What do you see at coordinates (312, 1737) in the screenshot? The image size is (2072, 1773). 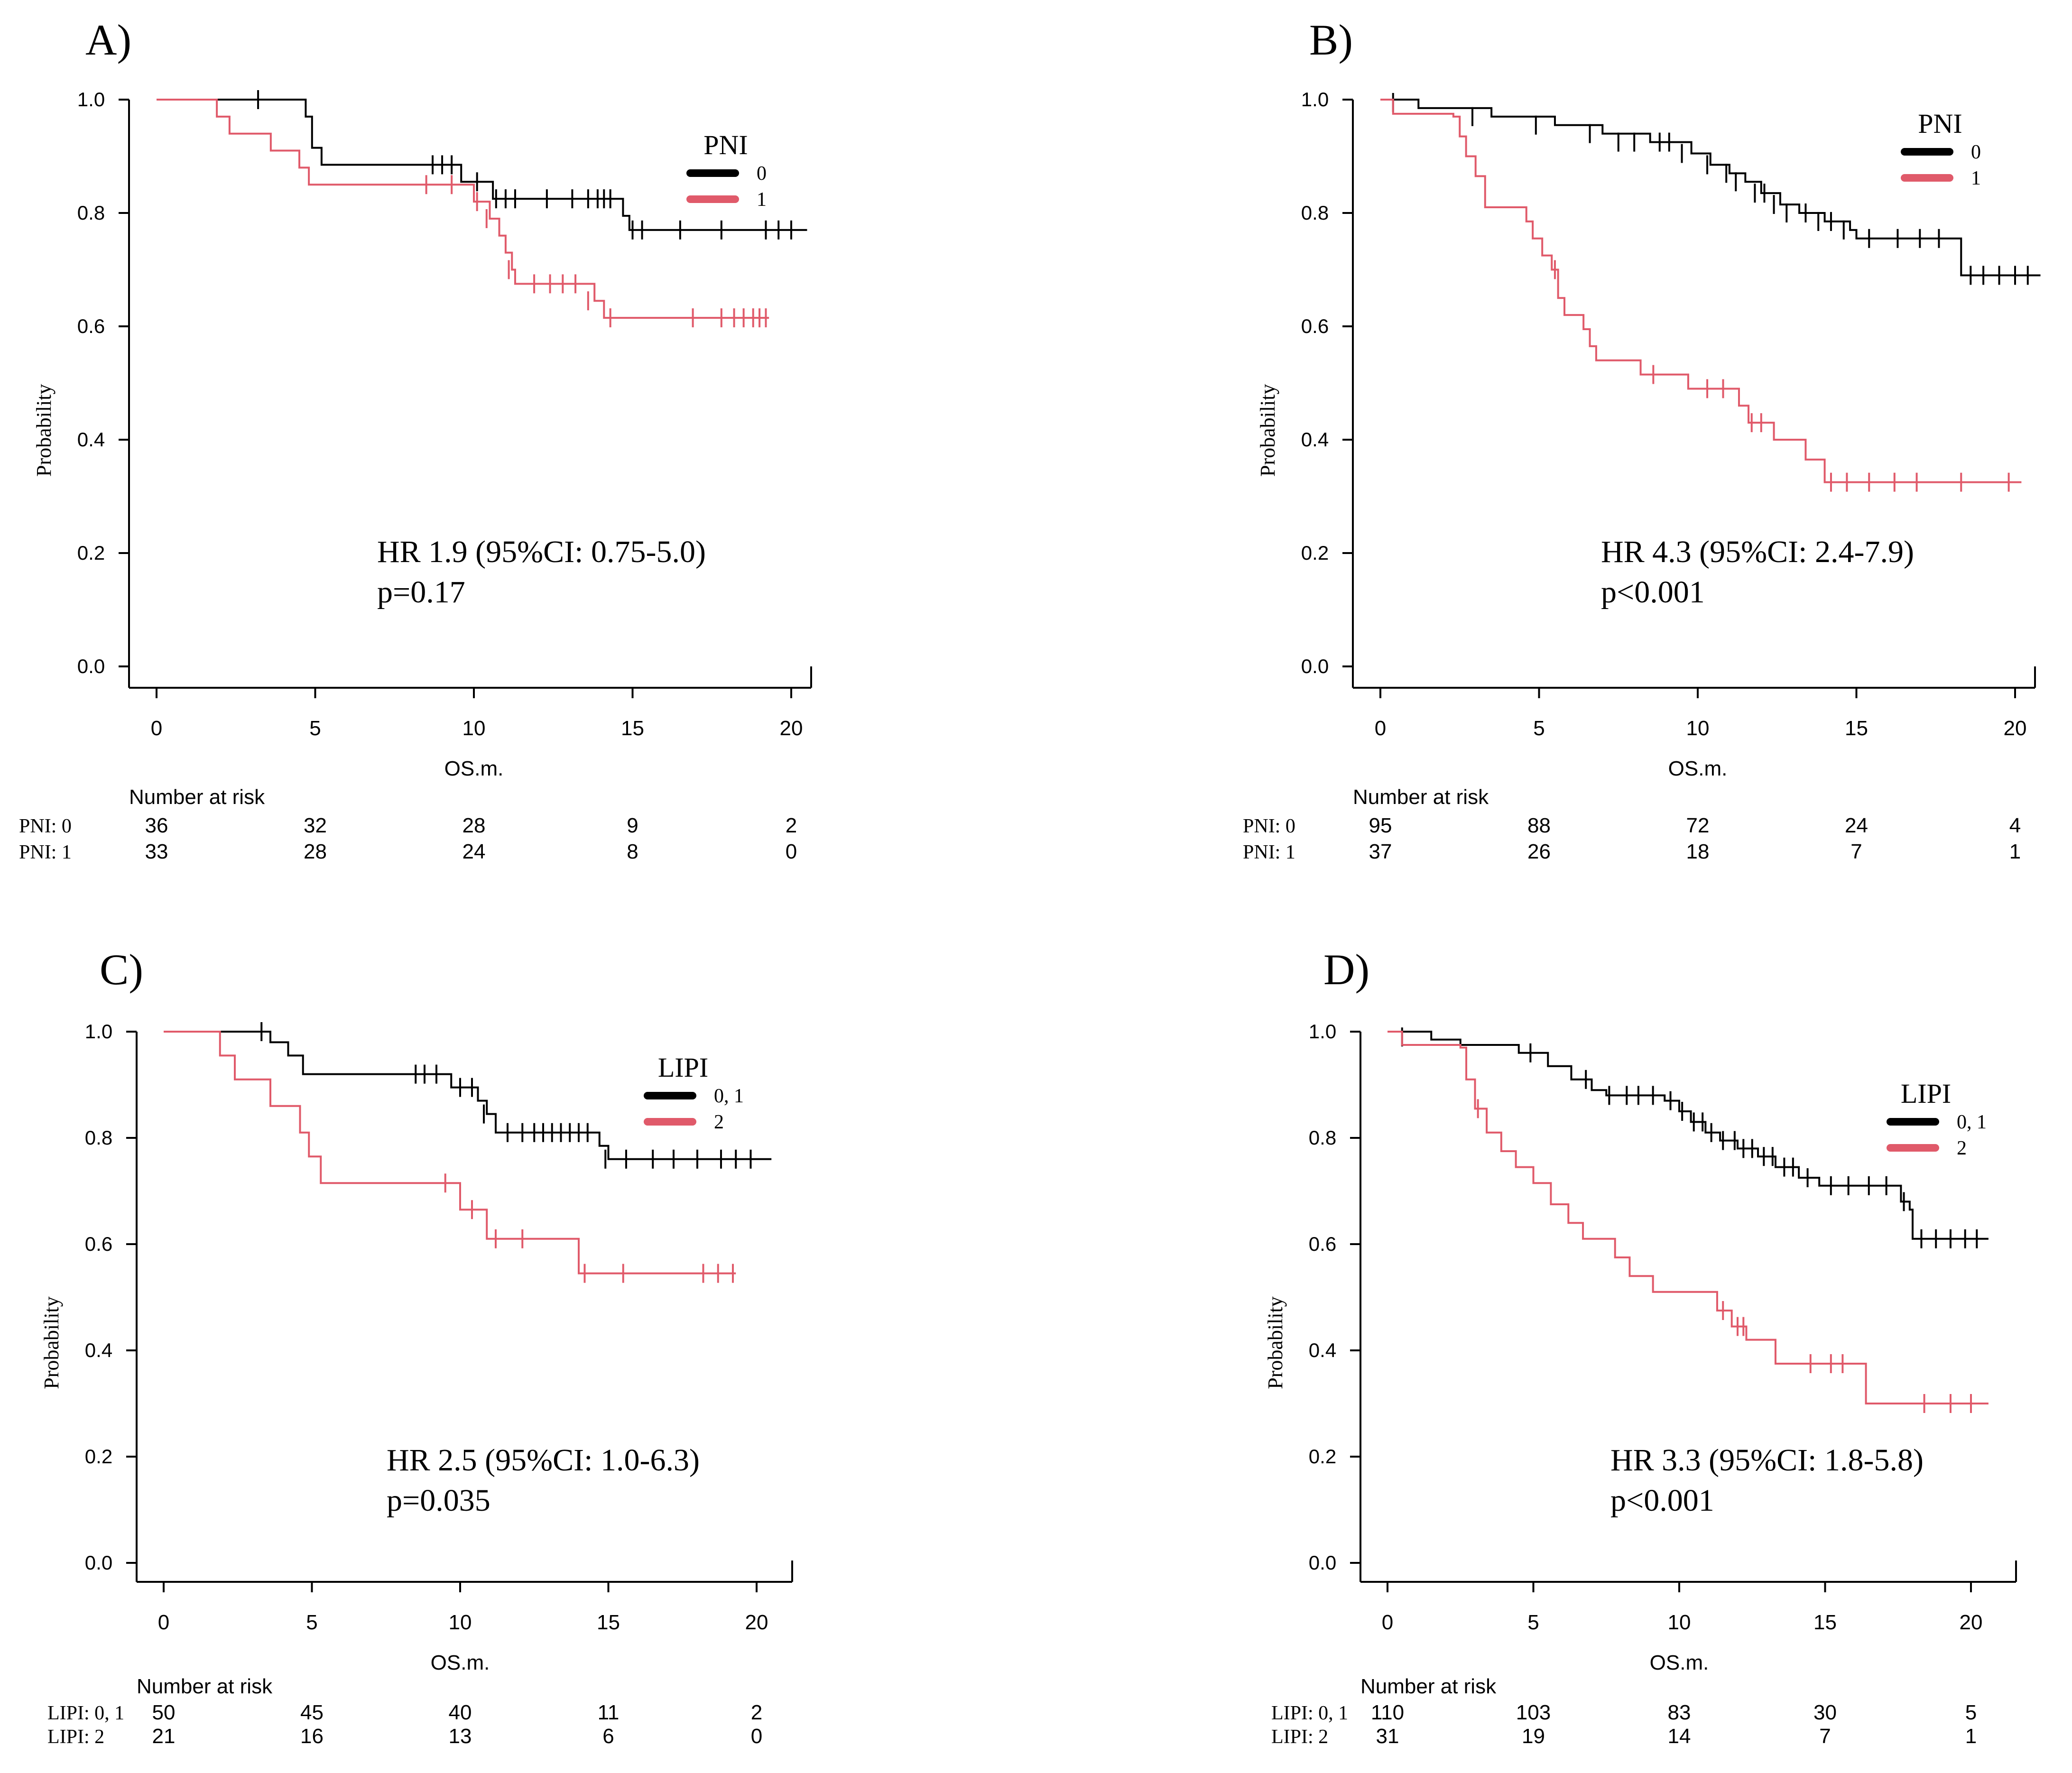 I see `risk-count: 16` at bounding box center [312, 1737].